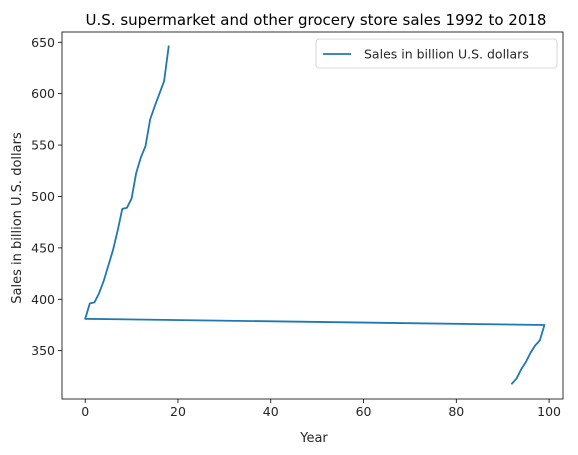  I want to click on x-tick-label: 20, so click(178, 411).